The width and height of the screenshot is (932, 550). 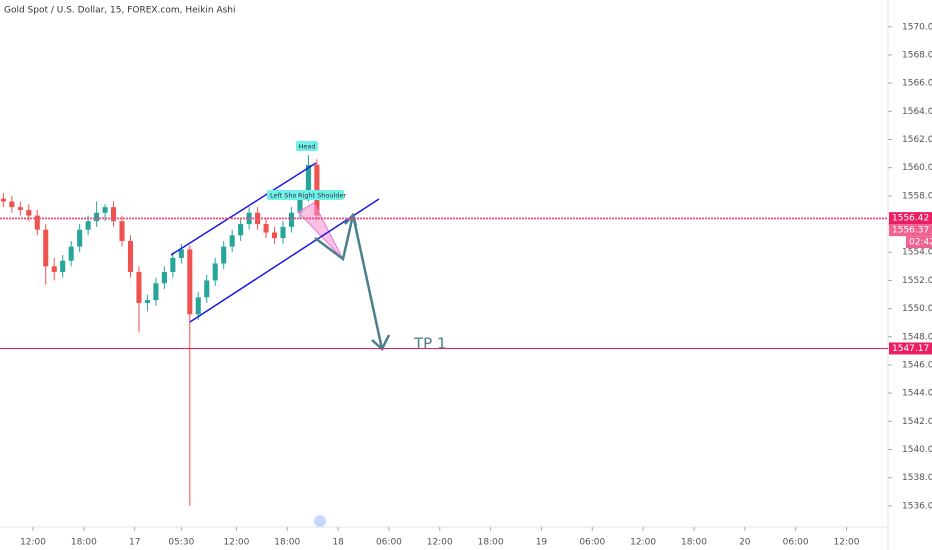 I want to click on event-icon, so click(x=320, y=521).